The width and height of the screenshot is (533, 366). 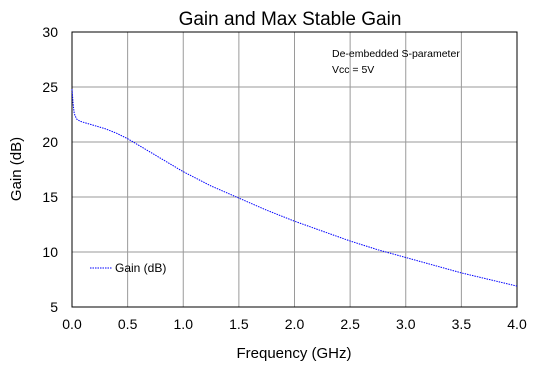 I want to click on x-tick-label: 1.5, so click(x=239, y=324).